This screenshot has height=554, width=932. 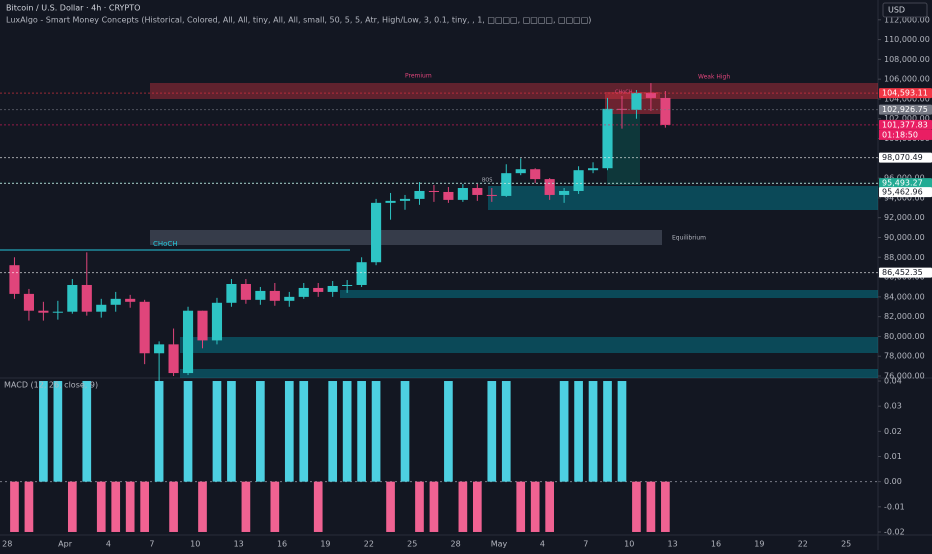 What do you see at coordinates (894, 506) in the screenshot?
I see `y-tick-label: -0.01` at bounding box center [894, 506].